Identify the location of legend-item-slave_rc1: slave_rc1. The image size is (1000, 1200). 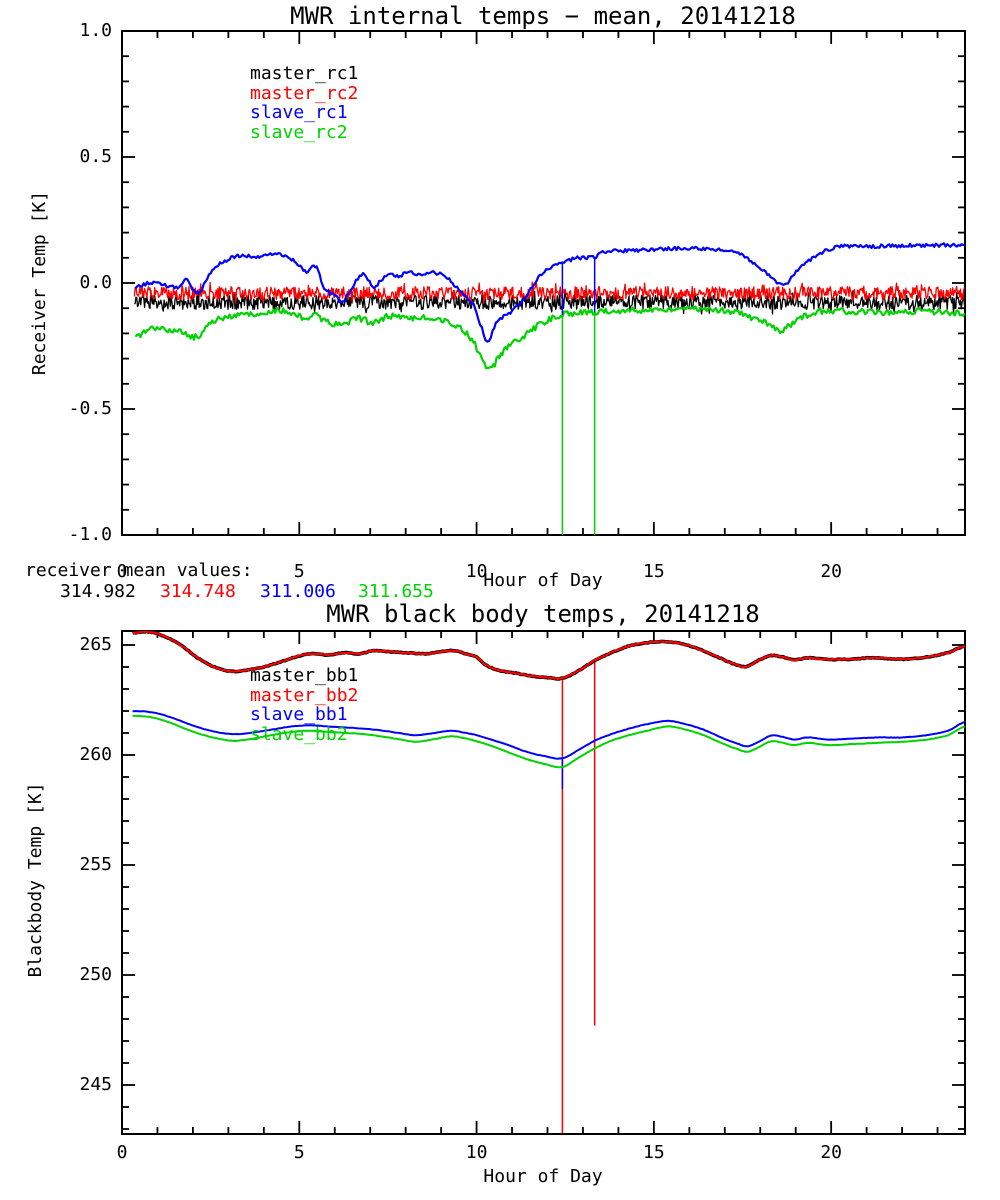
(299, 112).